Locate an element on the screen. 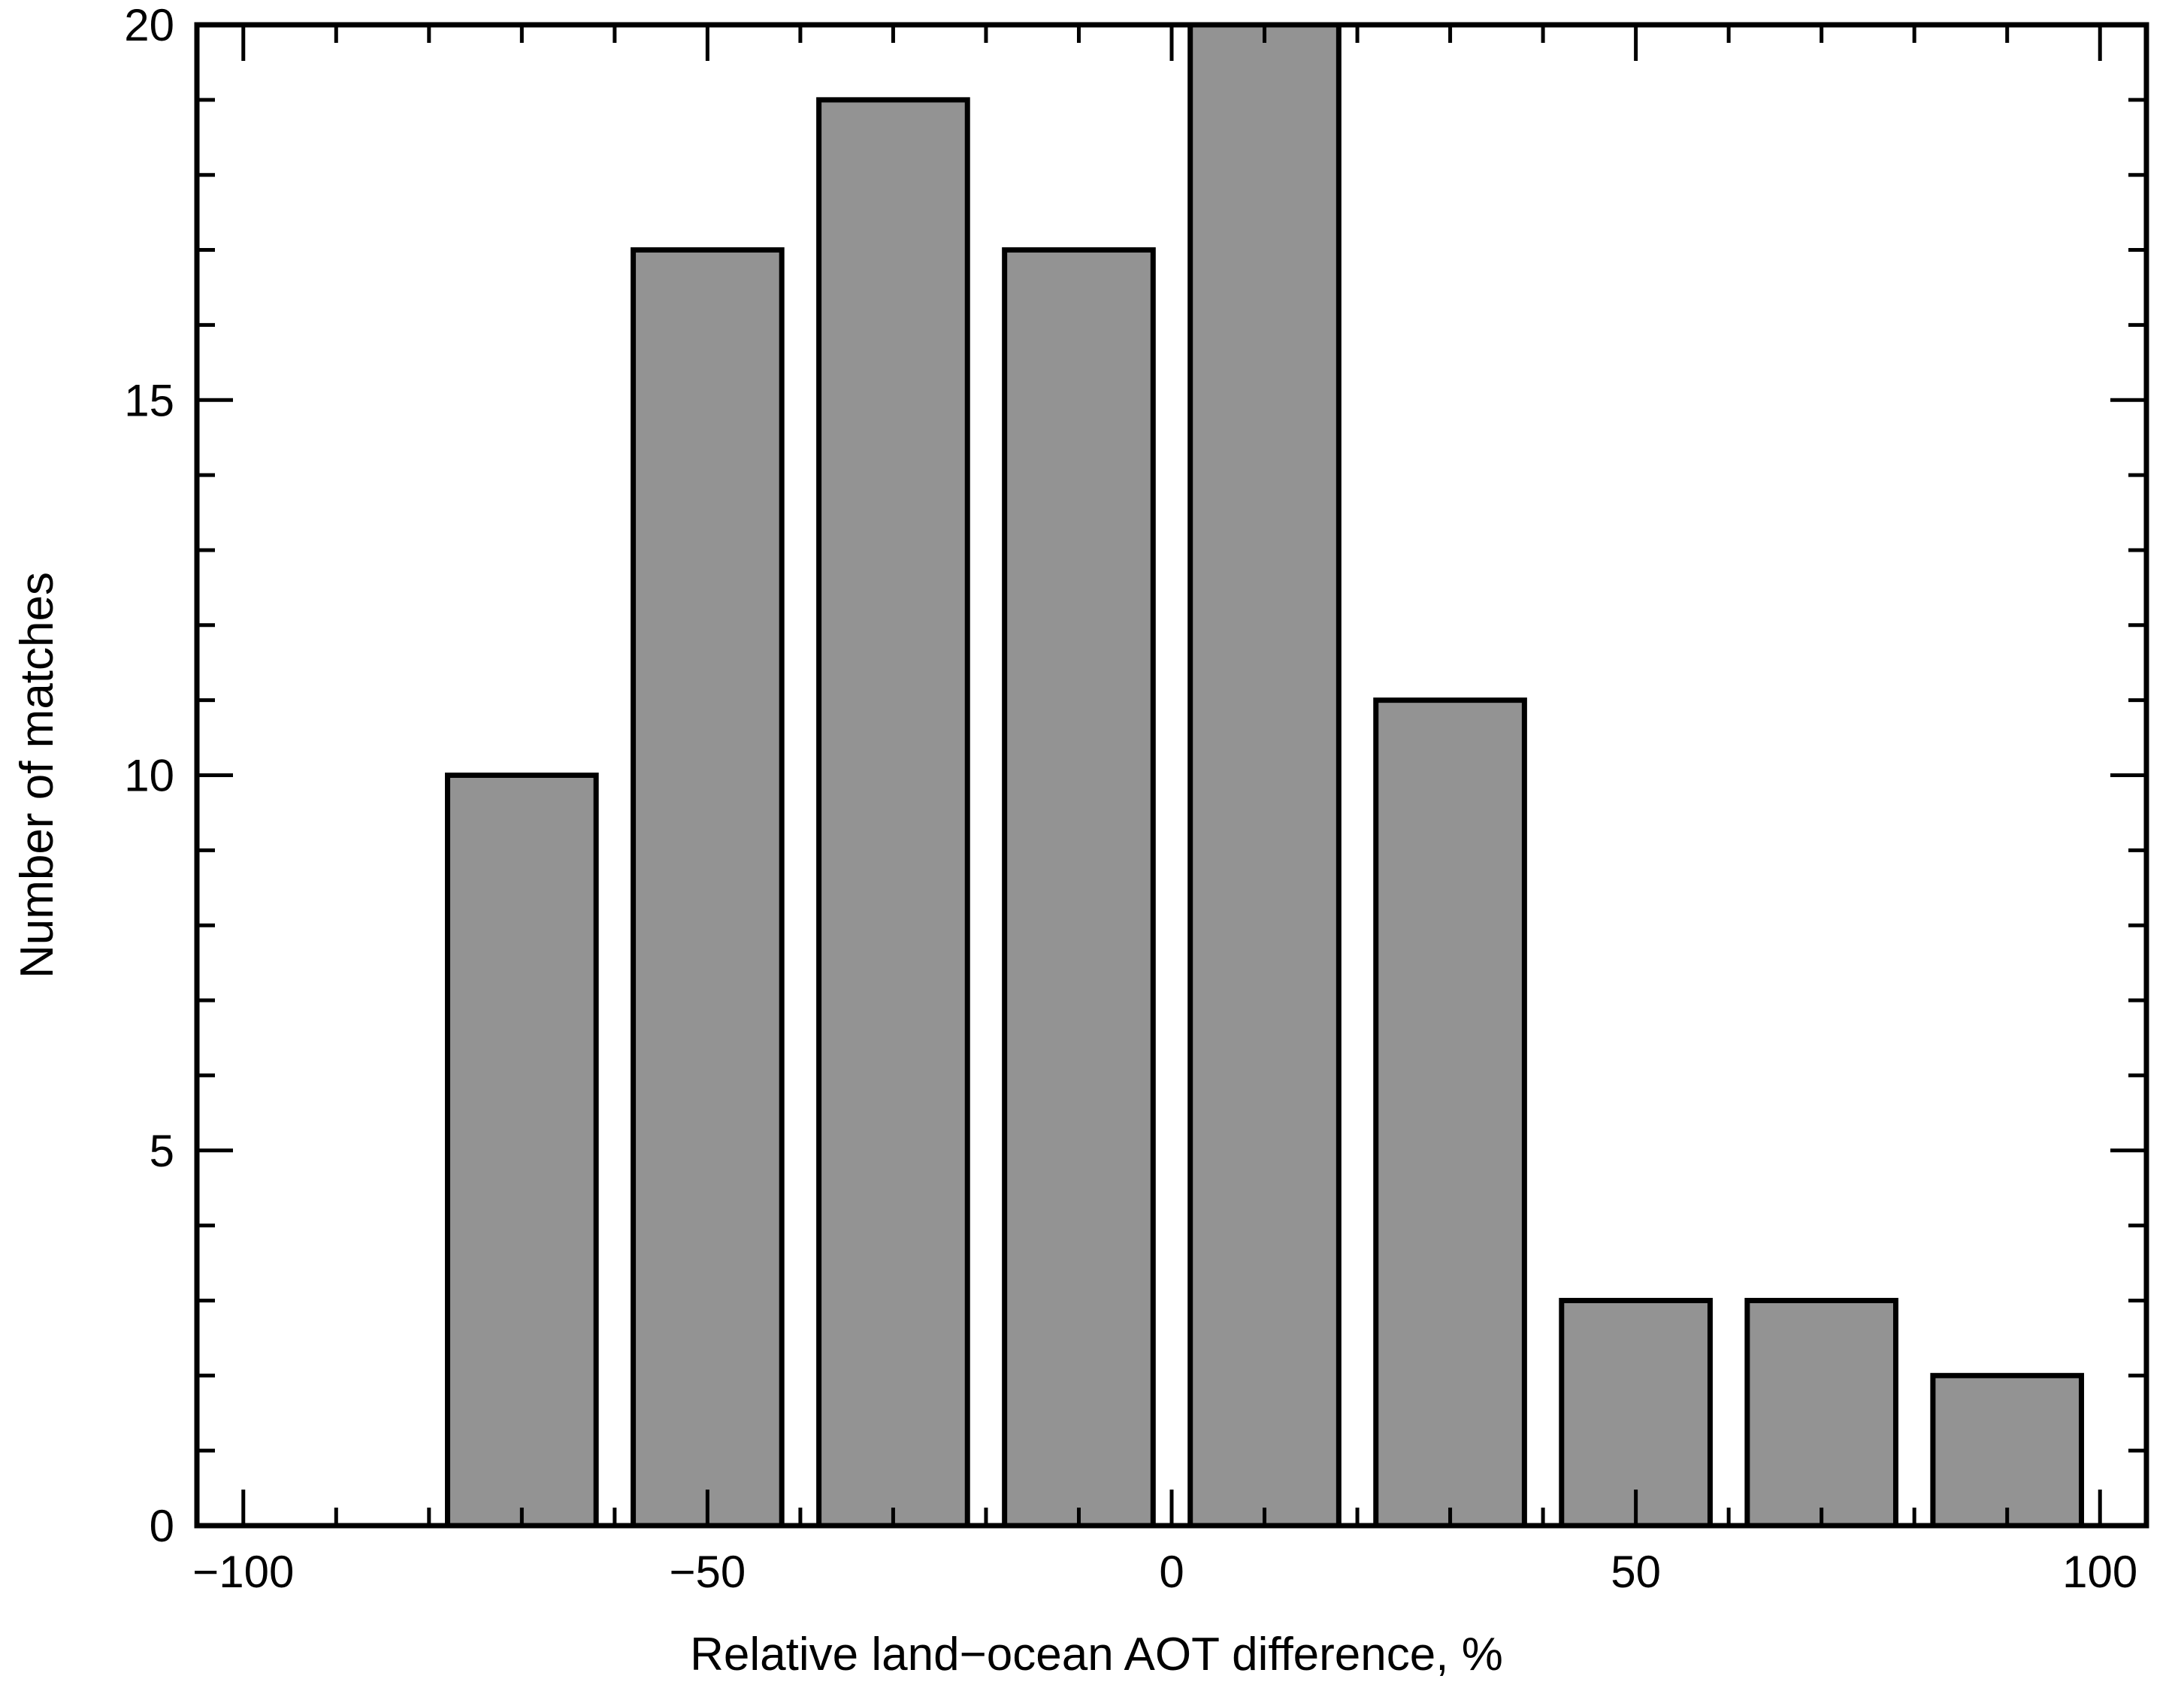 This screenshot has height=1697, width=2184. y-tick-label: 5 is located at coordinates (162, 1151).